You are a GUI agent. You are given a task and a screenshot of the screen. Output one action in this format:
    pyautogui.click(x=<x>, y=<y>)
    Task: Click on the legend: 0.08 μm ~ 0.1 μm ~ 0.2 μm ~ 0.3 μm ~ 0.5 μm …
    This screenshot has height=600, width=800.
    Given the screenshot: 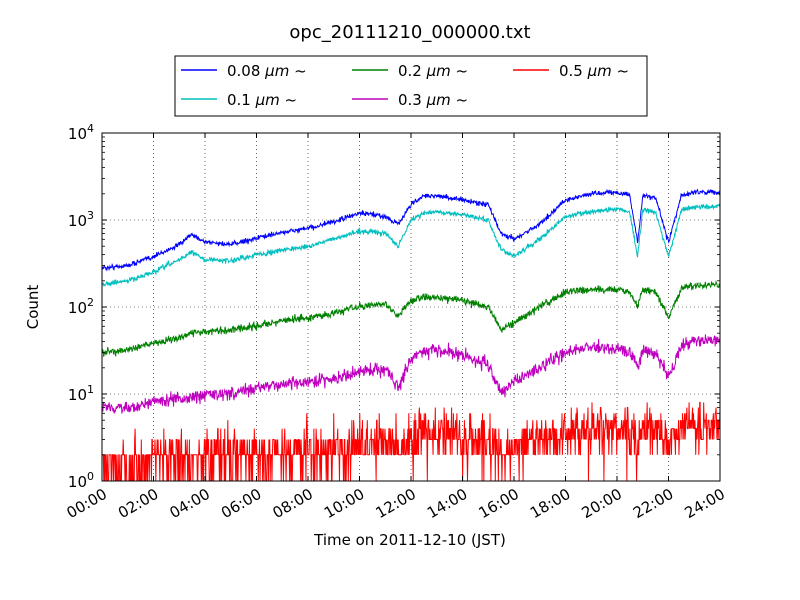 What is the action you would take?
    pyautogui.click(x=411, y=86)
    